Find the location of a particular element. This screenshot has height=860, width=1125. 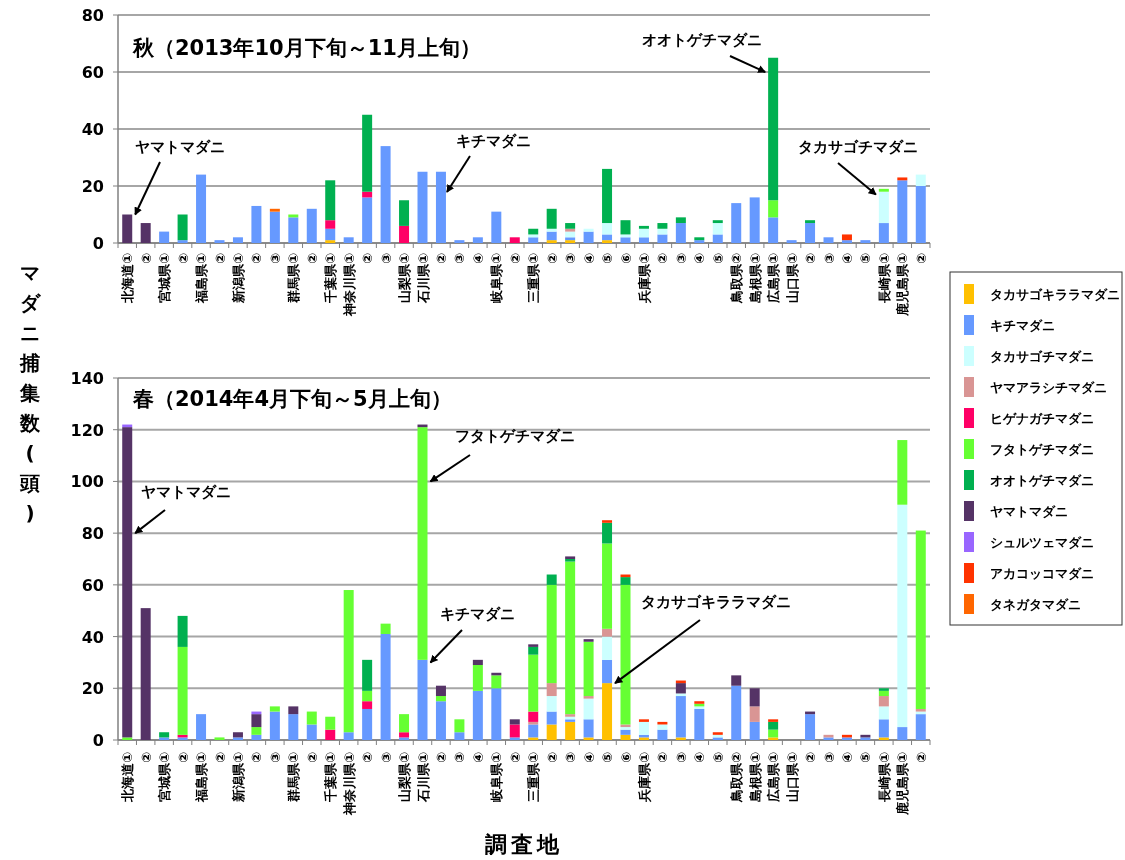

x-tick-label: 石川県① is located at coordinates (423, 279).